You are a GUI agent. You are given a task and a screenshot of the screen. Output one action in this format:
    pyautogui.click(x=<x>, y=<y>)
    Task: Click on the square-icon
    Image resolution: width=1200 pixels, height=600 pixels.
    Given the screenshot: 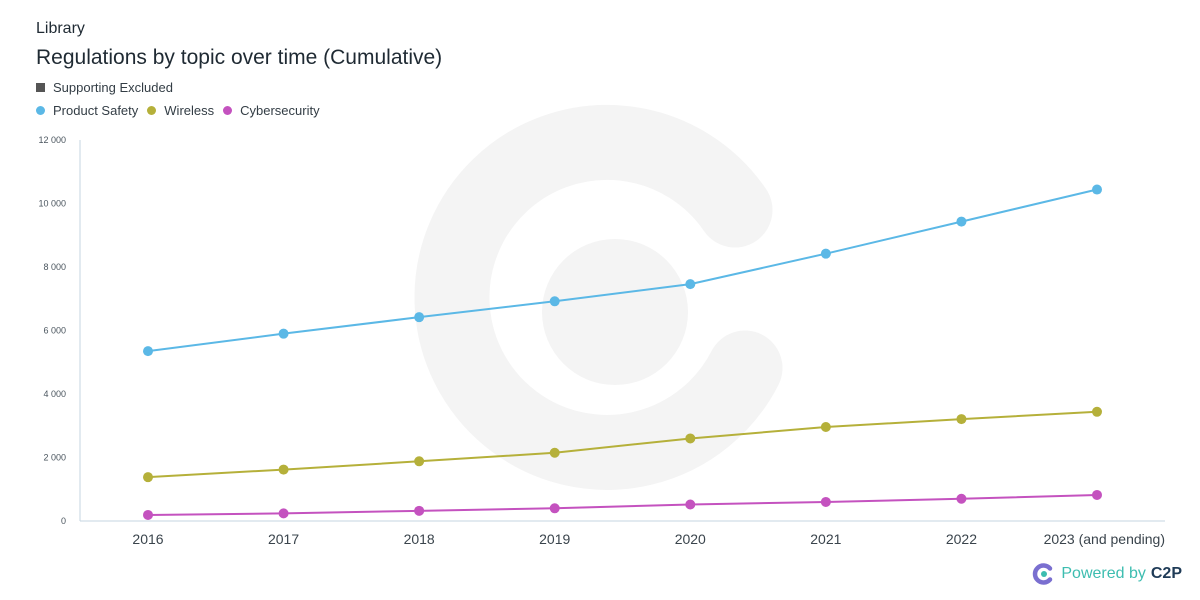 What is the action you would take?
    pyautogui.click(x=40, y=87)
    